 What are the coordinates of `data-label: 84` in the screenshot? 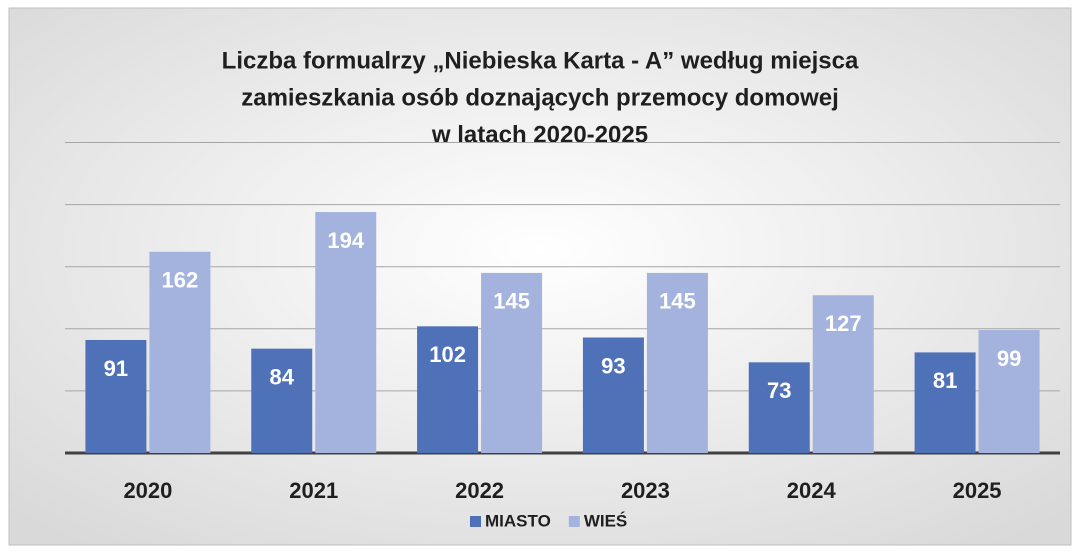 It's located at (282, 376).